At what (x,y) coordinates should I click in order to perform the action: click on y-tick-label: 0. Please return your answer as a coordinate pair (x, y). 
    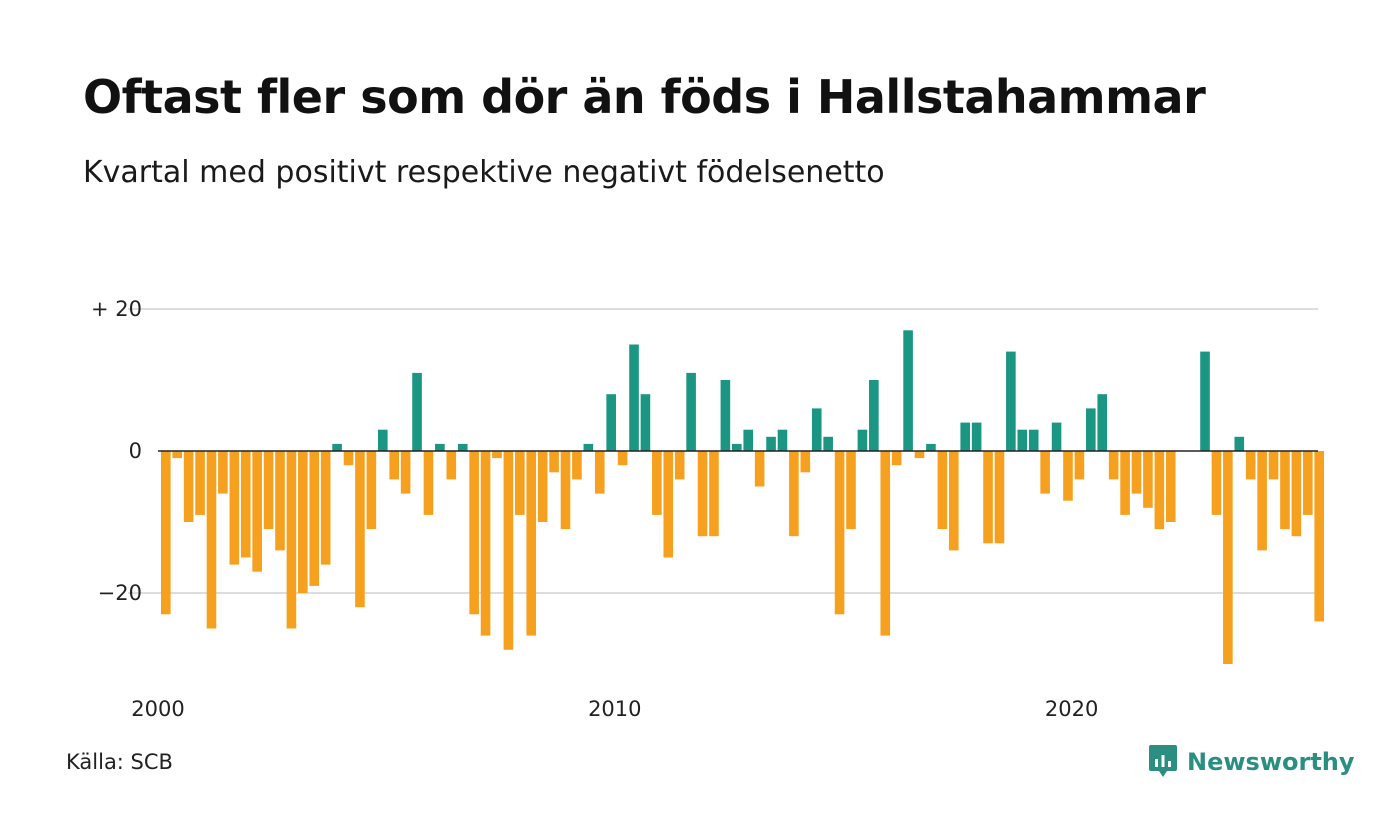
    Looking at the image, I should click on (135, 451).